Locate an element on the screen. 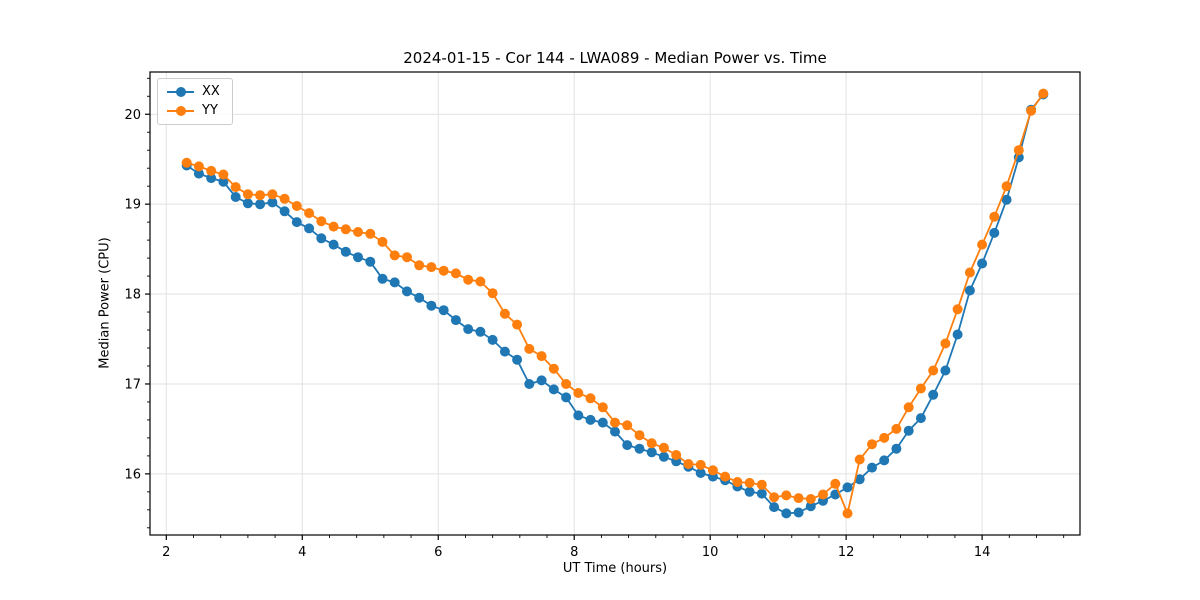 The image size is (1200, 600). legend-entry-xx: XX is located at coordinates (193, 92).